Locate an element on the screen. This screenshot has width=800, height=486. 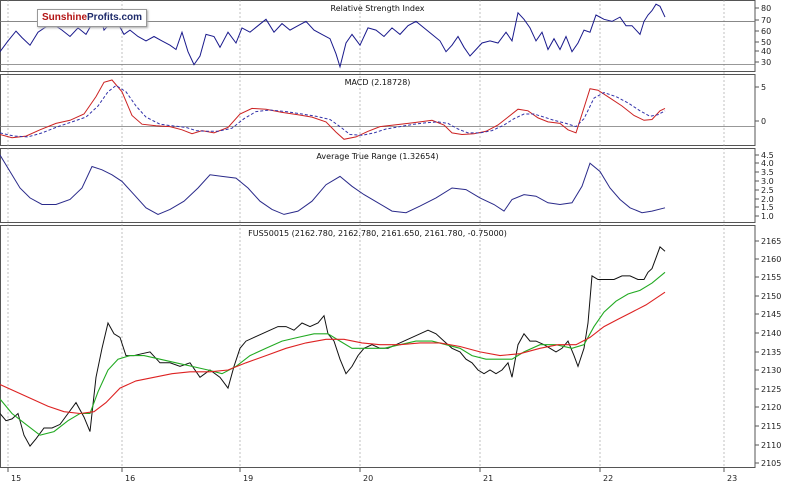
brand-name-part1: Sunshine is located at coordinates (65, 17).